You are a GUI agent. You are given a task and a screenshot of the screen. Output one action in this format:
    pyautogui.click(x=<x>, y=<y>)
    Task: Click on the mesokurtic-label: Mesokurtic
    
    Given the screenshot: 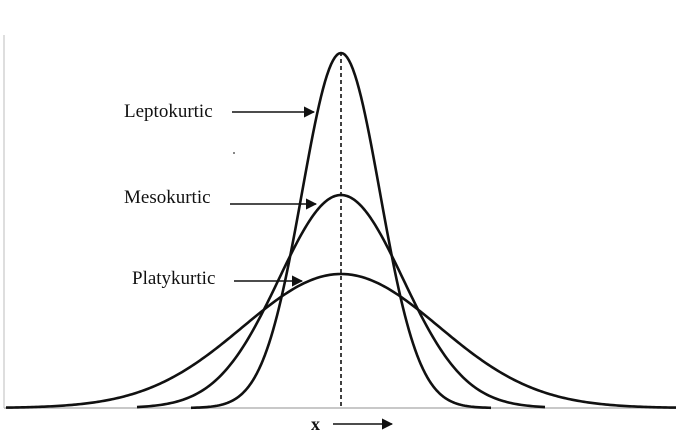 What is the action you would take?
    pyautogui.click(x=167, y=197)
    